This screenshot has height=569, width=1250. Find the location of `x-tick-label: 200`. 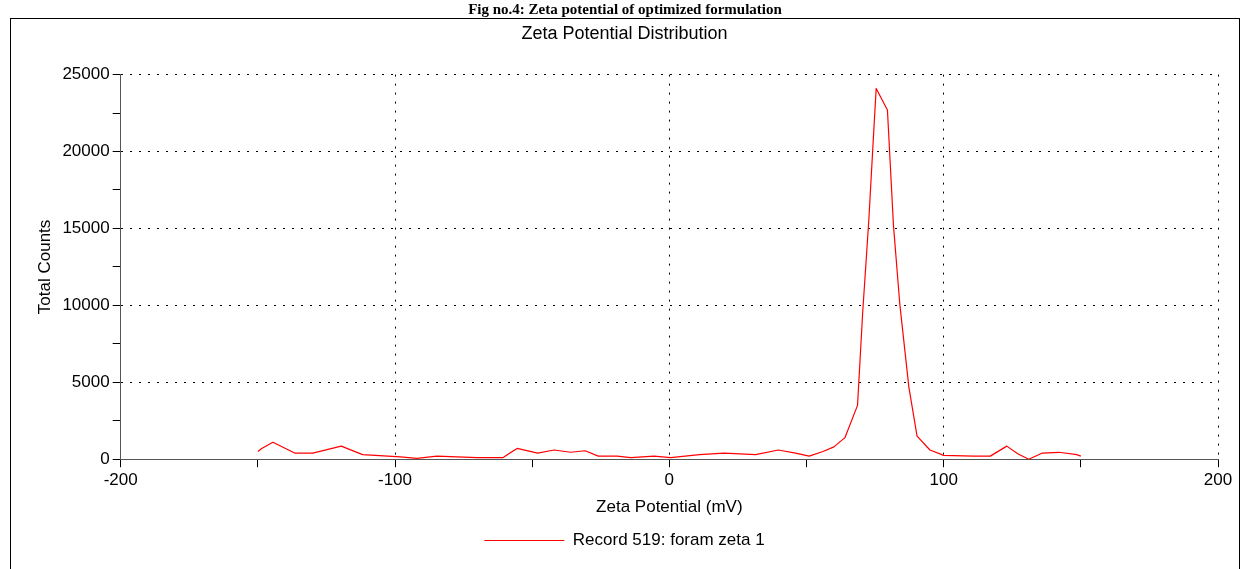

x-tick-label: 200 is located at coordinates (1218, 480).